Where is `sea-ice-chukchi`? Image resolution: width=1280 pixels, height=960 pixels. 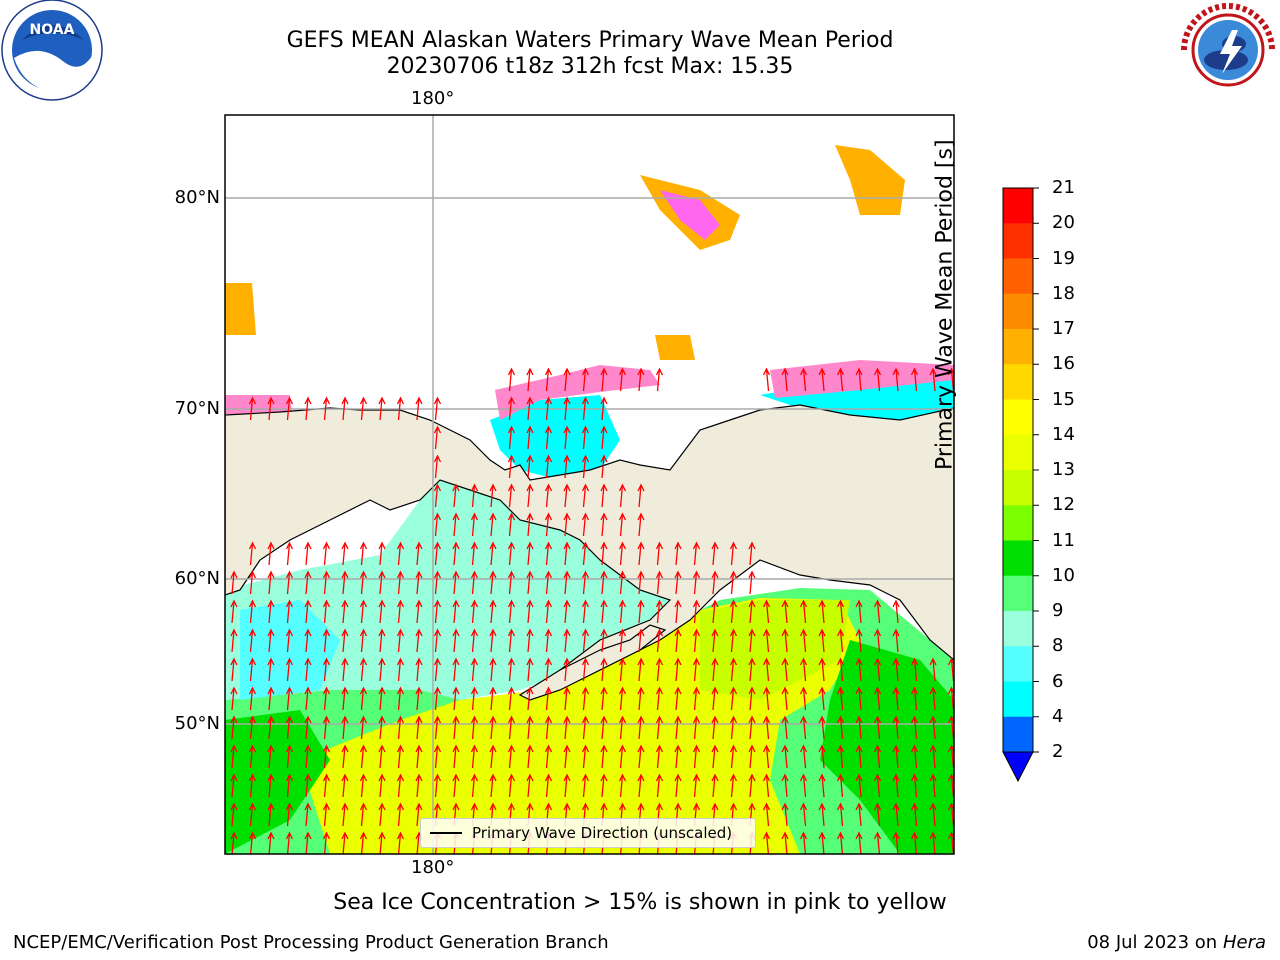
sea-ice-chukchi is located at coordinates (577, 392).